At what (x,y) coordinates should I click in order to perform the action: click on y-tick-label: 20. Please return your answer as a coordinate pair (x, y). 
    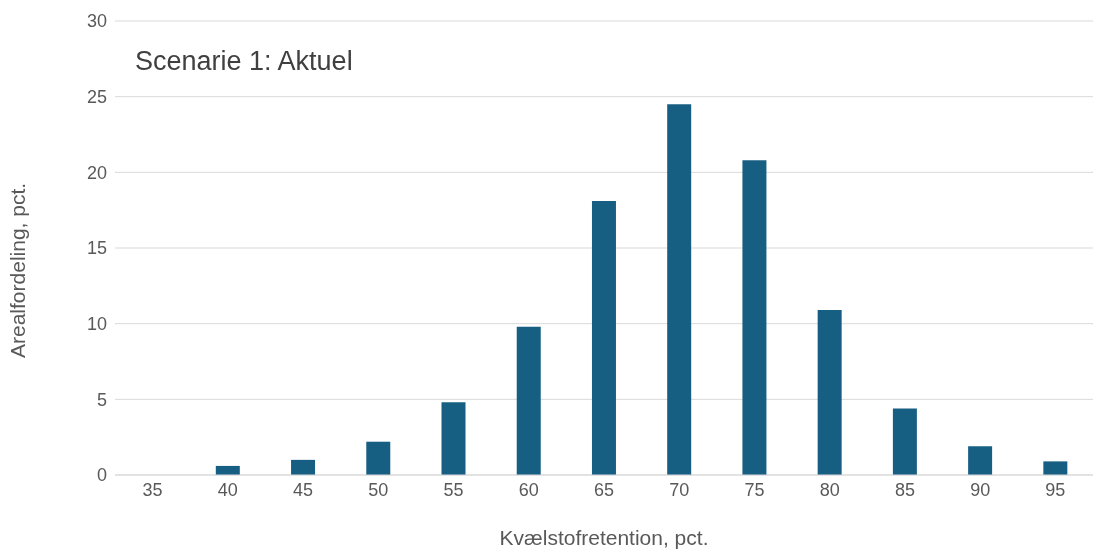
    Looking at the image, I should click on (96, 172).